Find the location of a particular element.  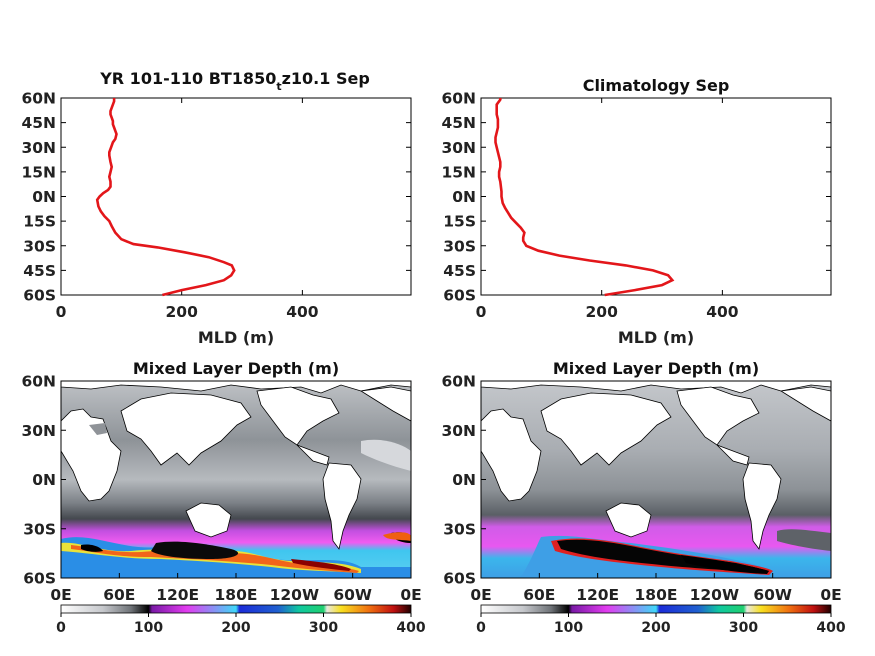

colorbar-right: 0 100 200 300 400 is located at coordinates (661, 620).